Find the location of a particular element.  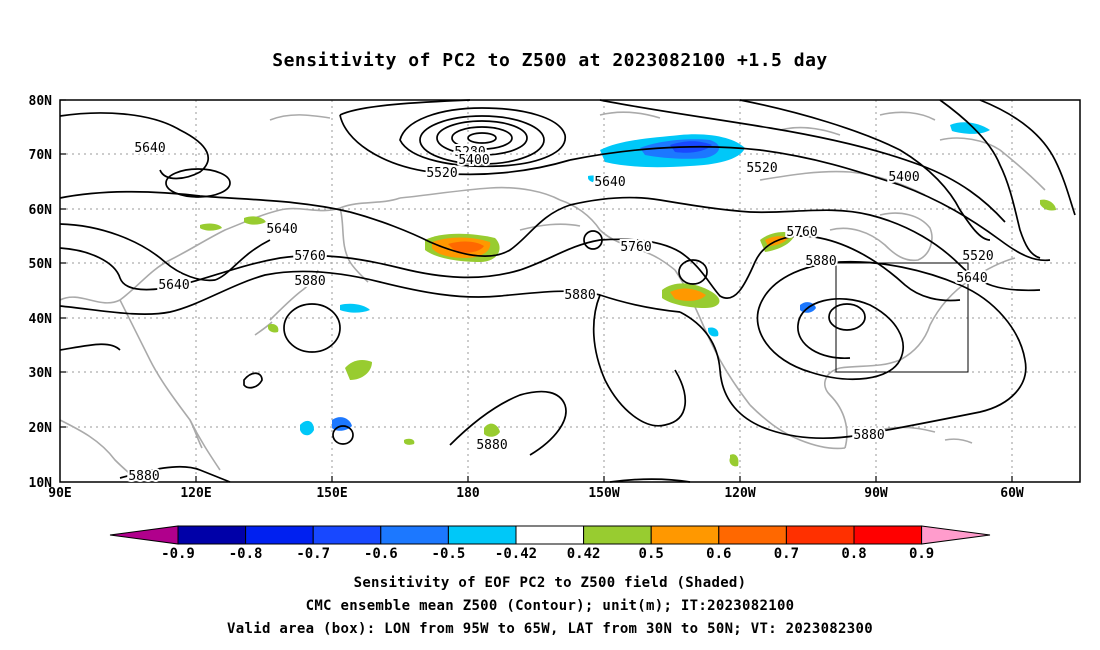

lat-label: 10N is located at coordinates (41, 483).